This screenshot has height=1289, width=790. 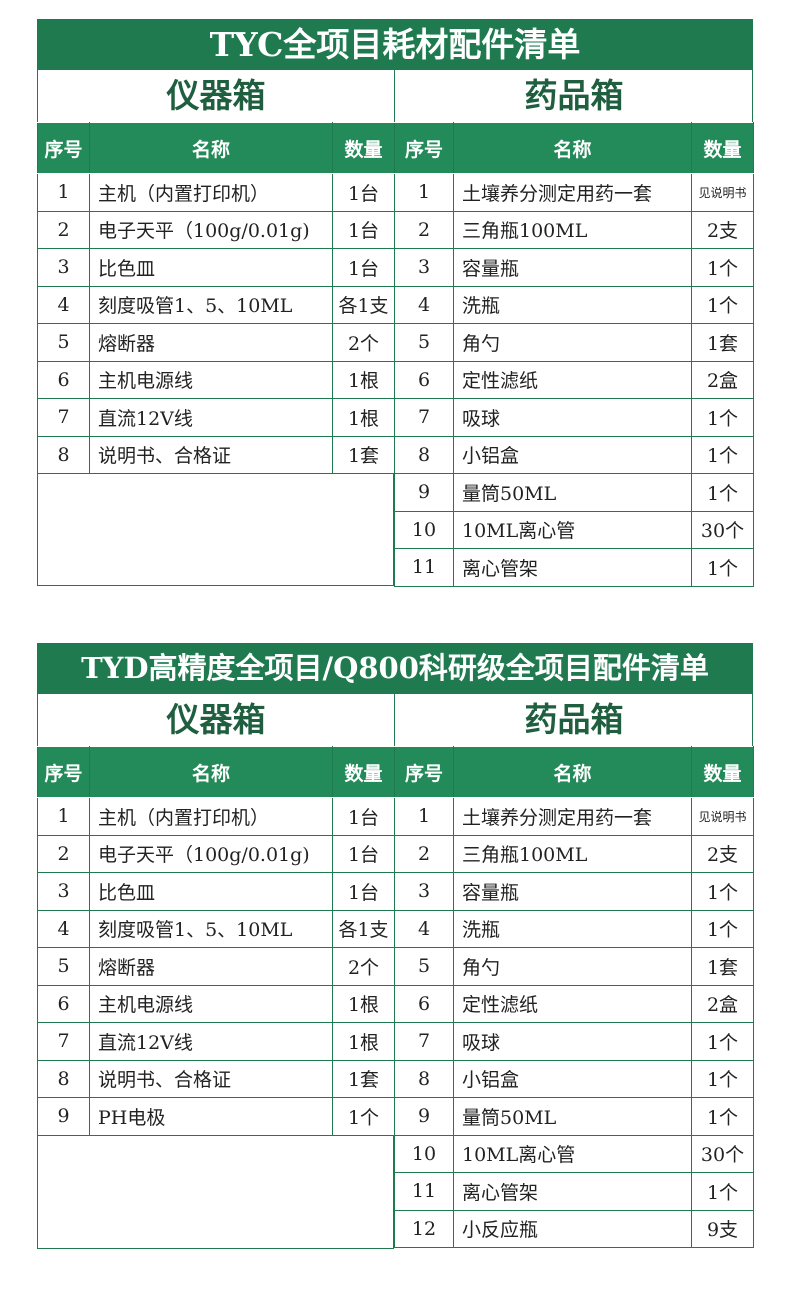 I want to click on item-name: 定性滤纸, so click(x=572, y=1003).